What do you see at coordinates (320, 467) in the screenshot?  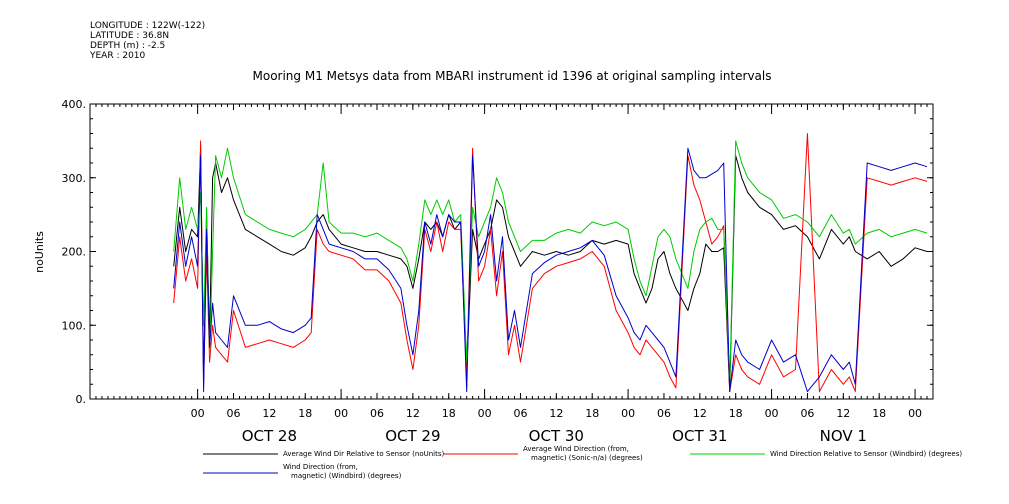 I see `legend-label-line: Wind Direction (from,` at bounding box center [320, 467].